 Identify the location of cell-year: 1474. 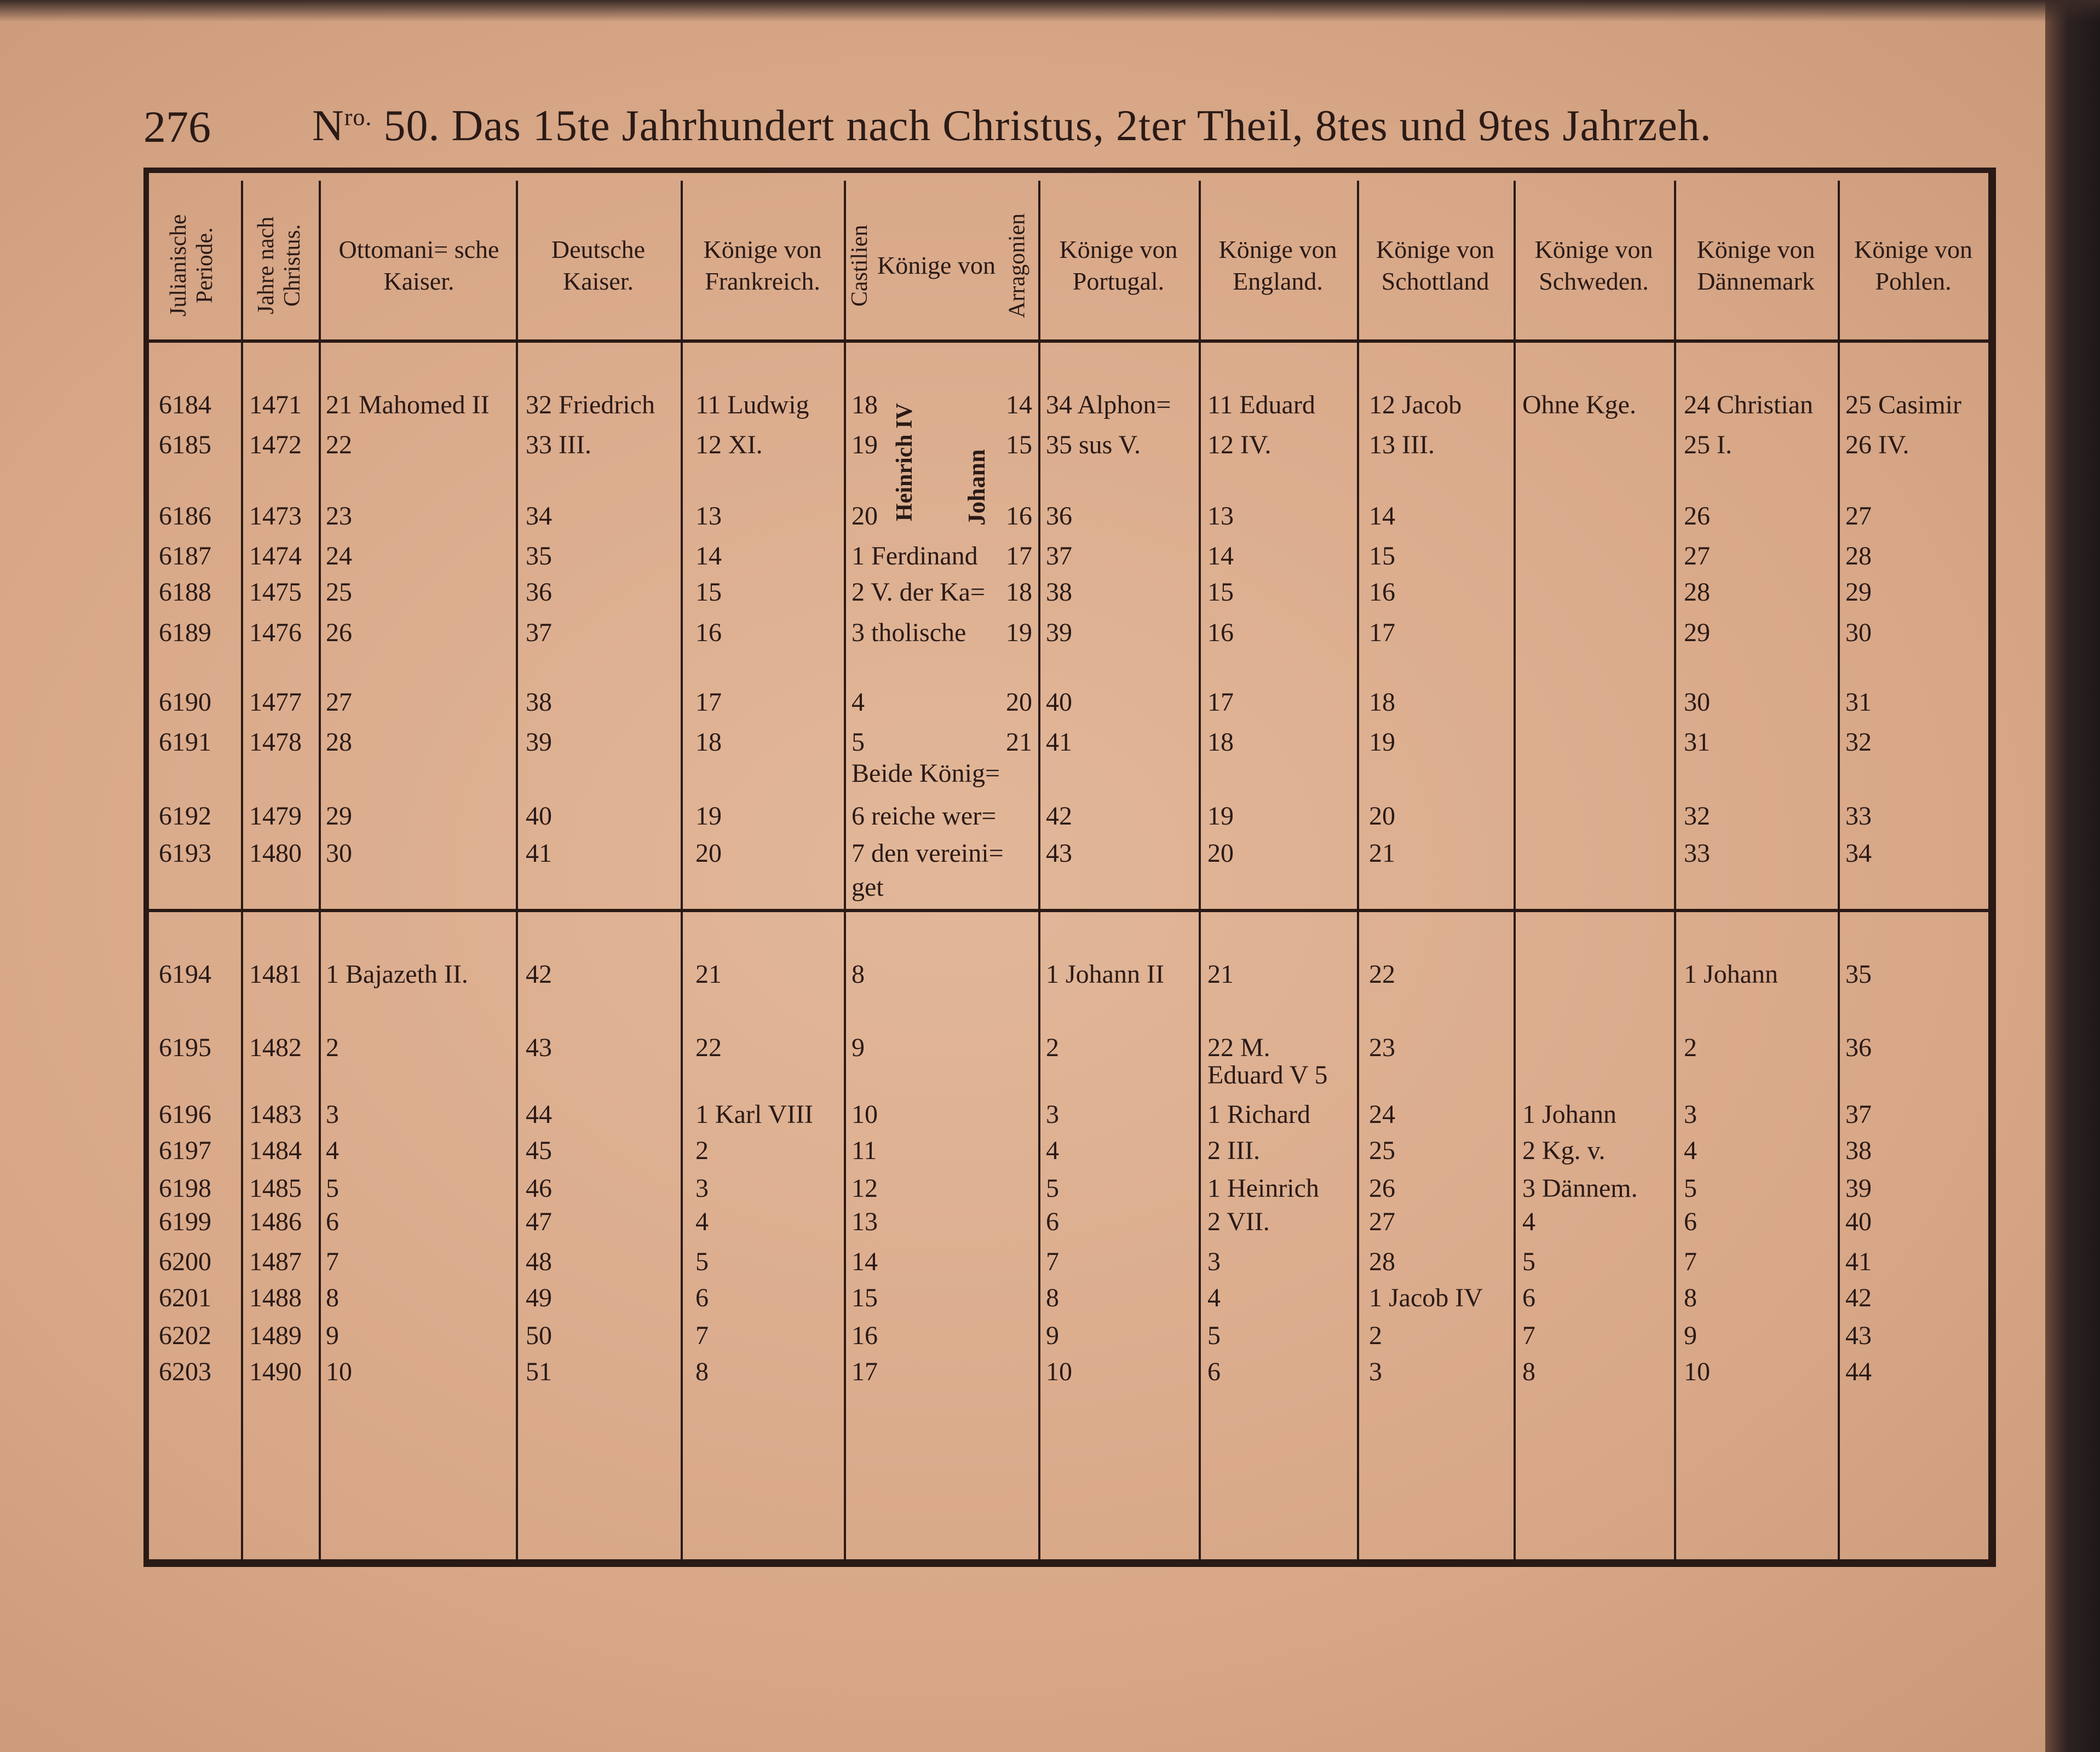
(275, 555).